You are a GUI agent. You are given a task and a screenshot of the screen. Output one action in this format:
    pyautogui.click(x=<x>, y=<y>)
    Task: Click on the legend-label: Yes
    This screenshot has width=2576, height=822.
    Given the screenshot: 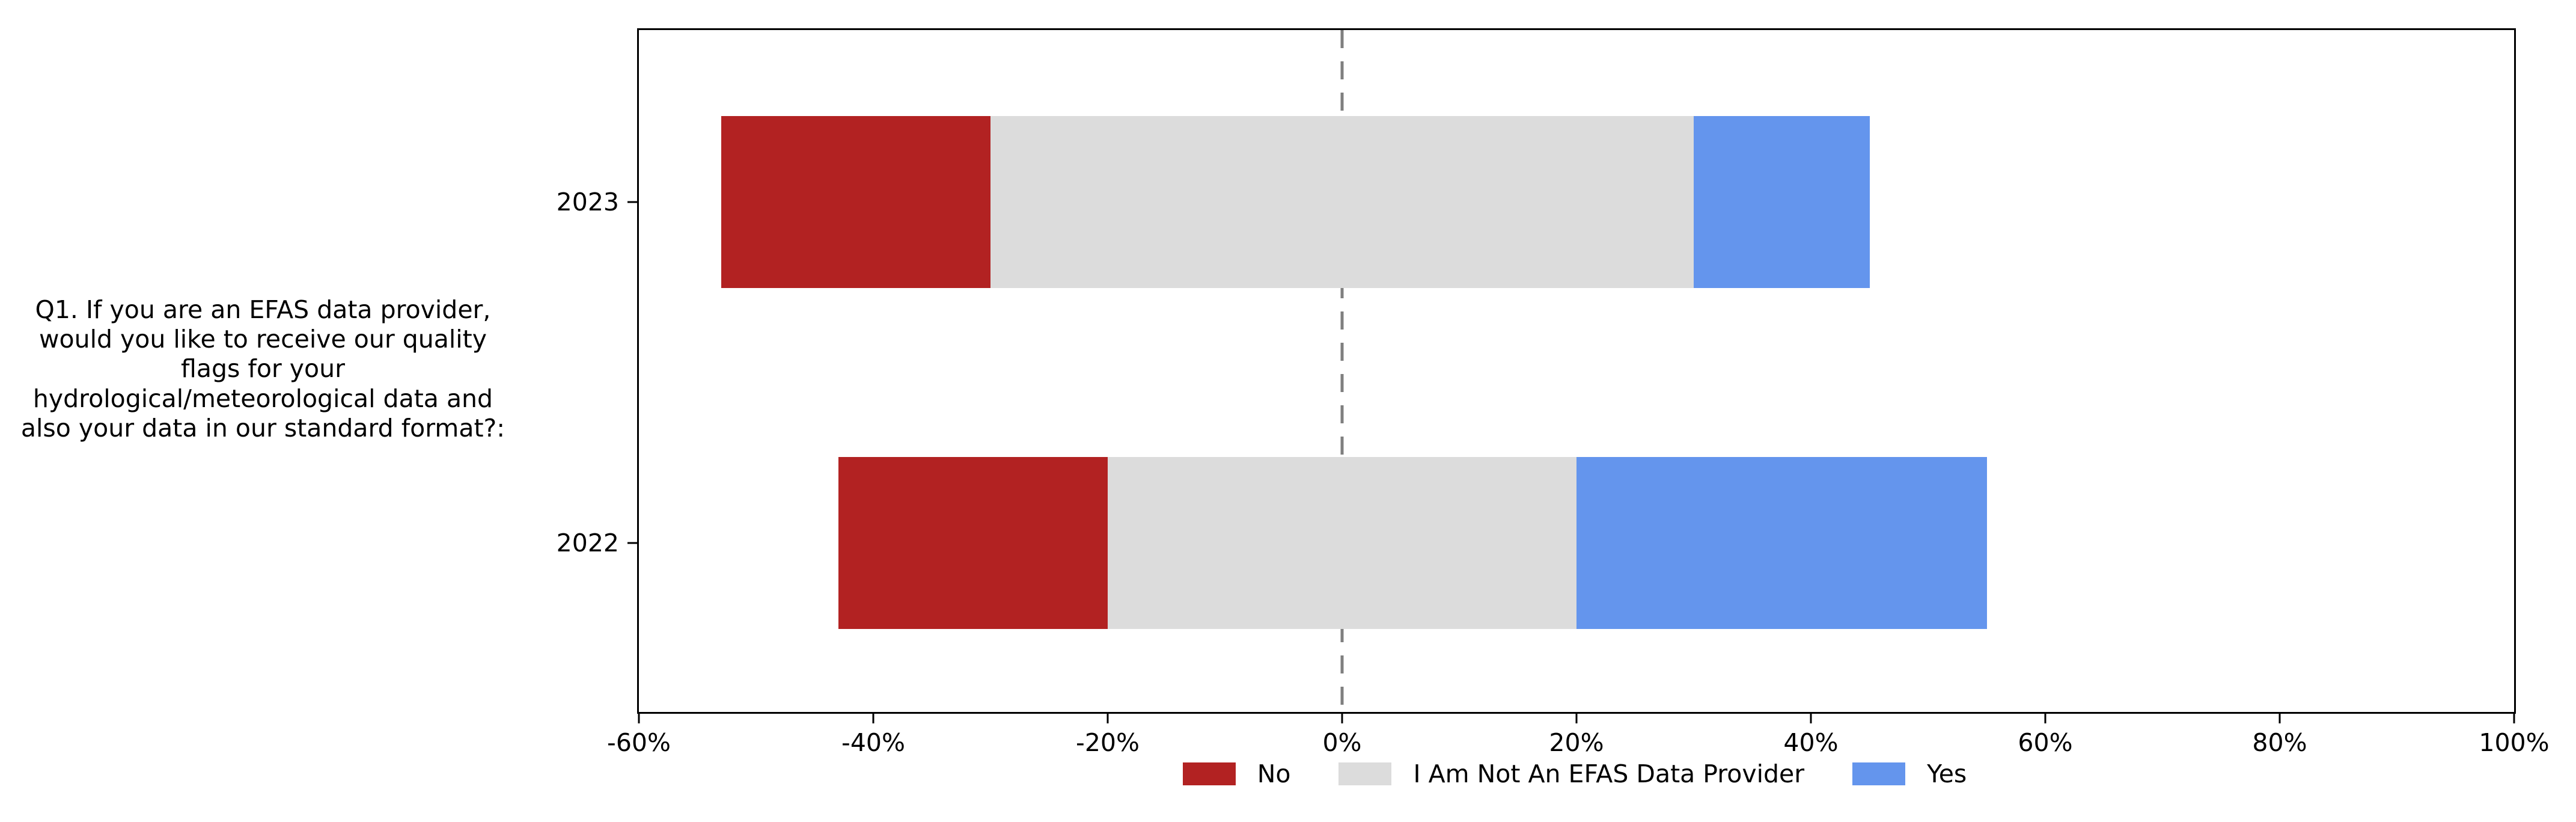 What is the action you would take?
    pyautogui.click(x=1947, y=773)
    